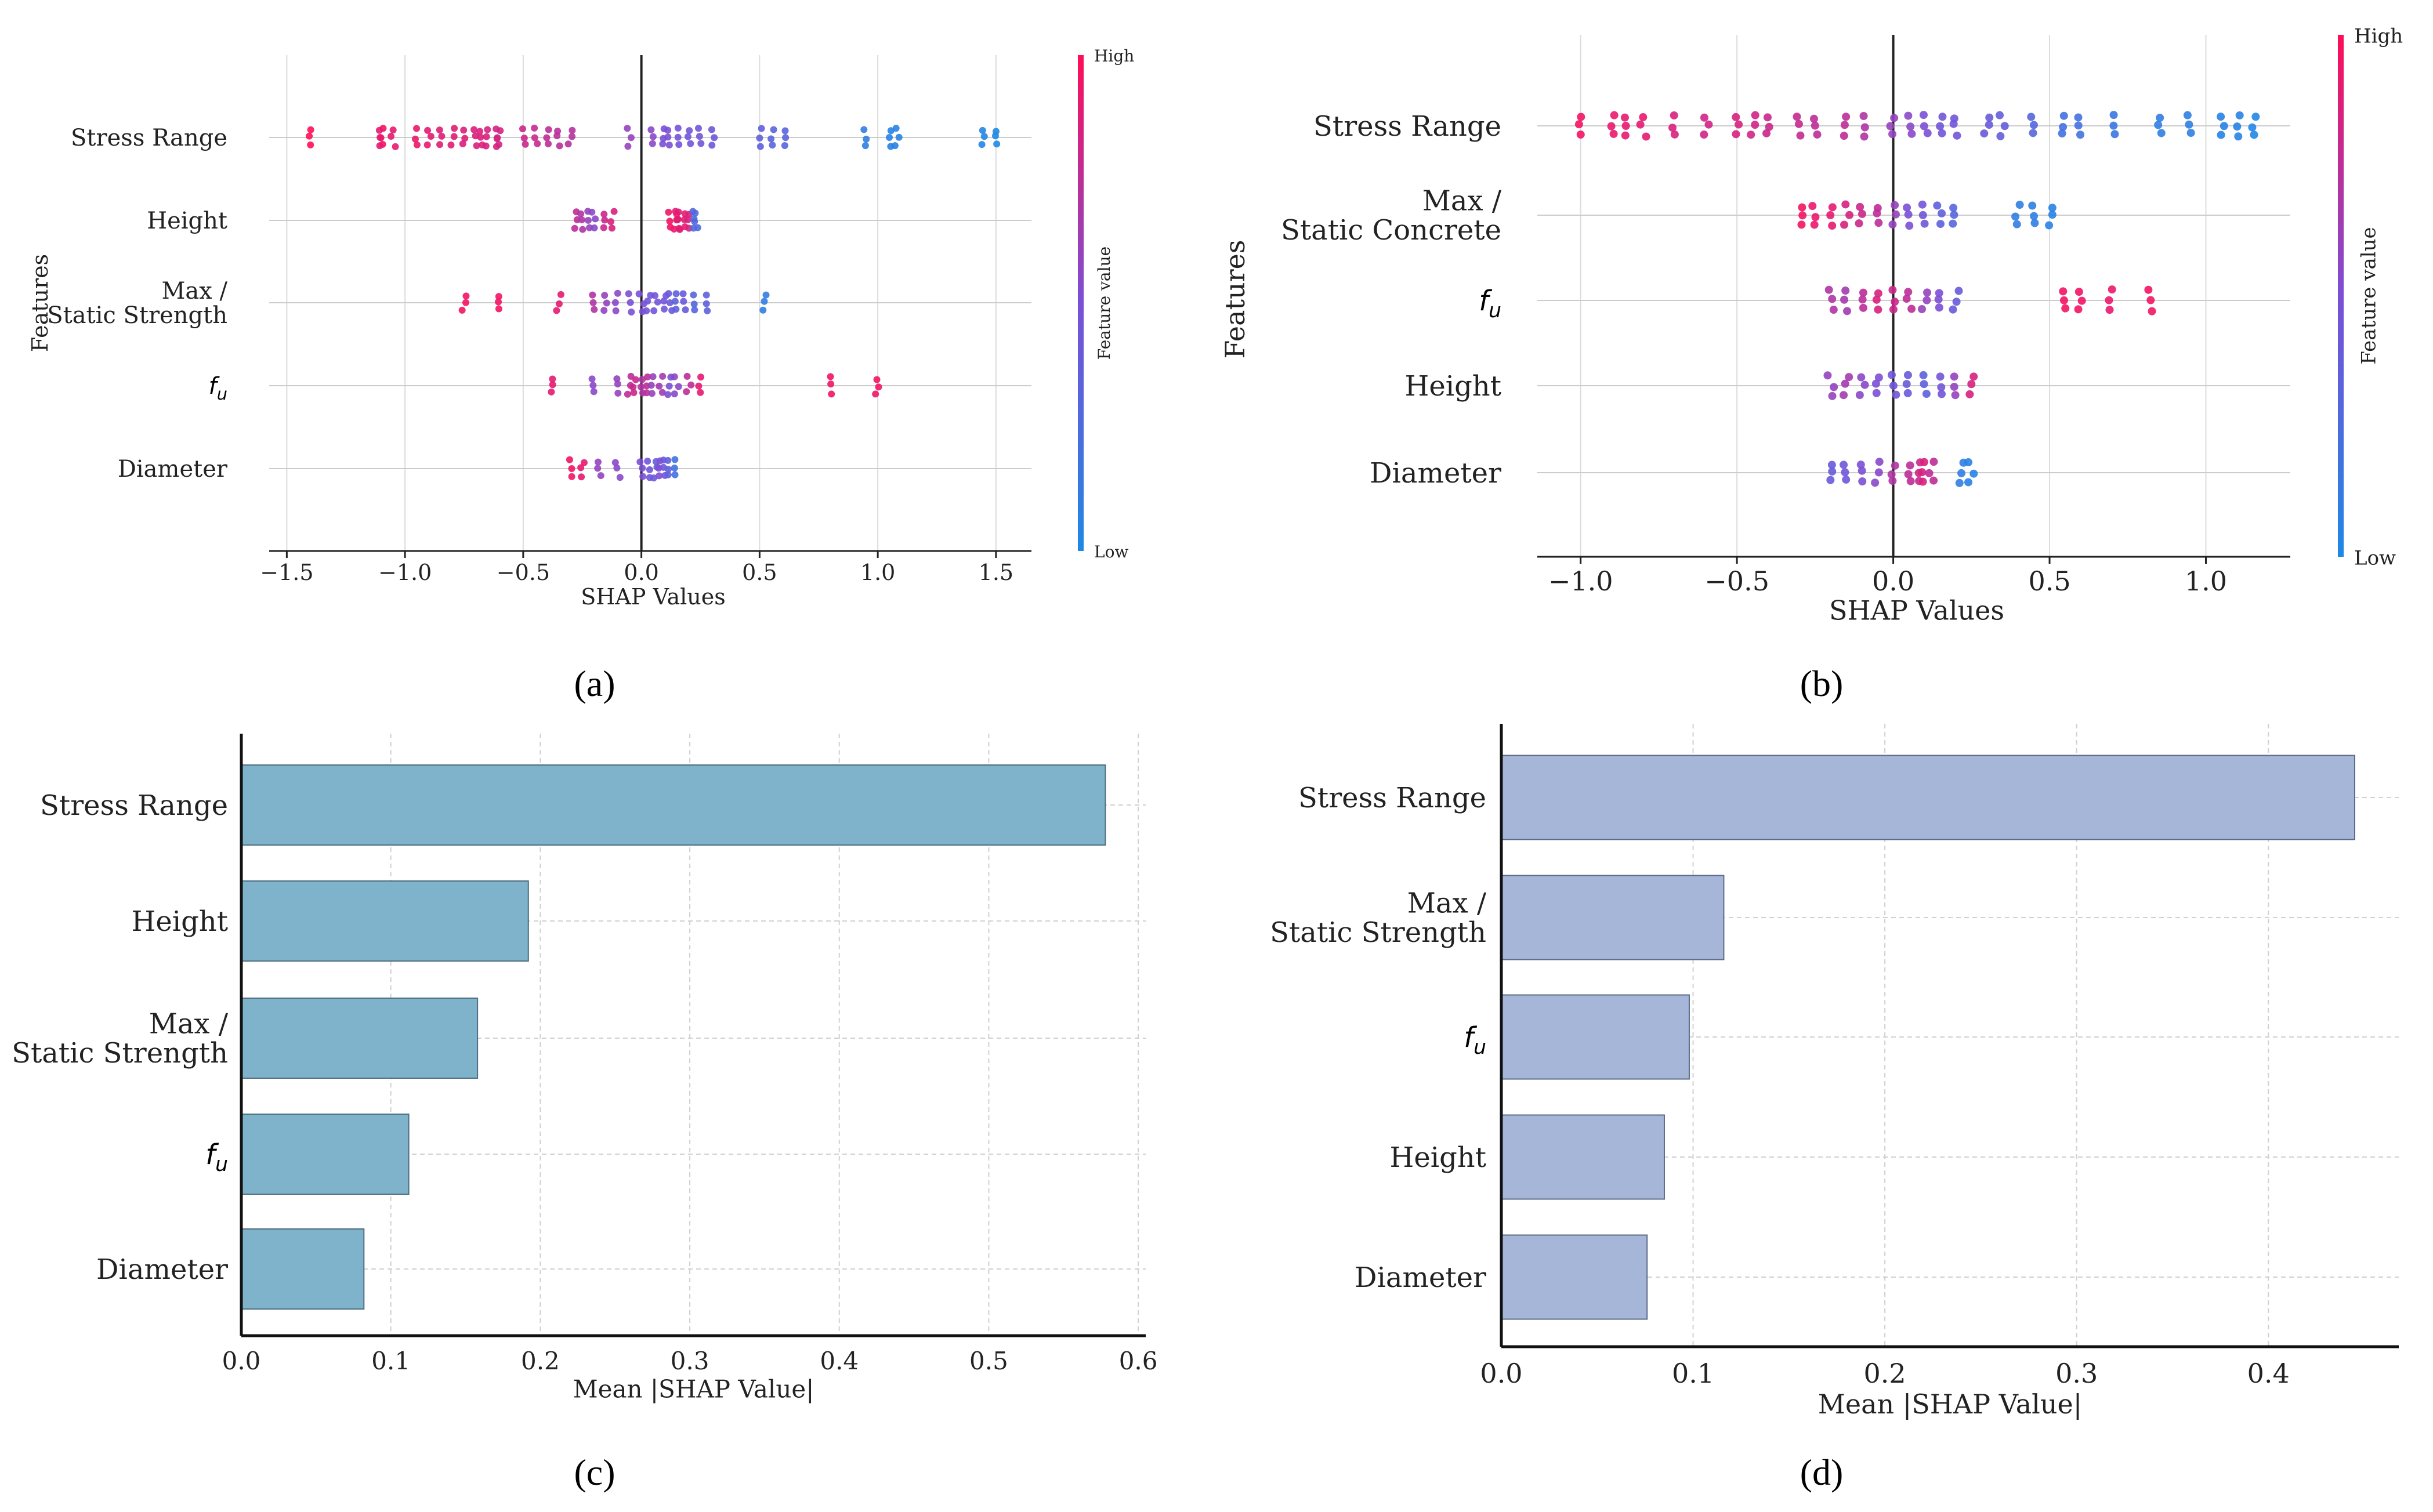  I want to click on feature-label: Static Strength, so click(137, 316).